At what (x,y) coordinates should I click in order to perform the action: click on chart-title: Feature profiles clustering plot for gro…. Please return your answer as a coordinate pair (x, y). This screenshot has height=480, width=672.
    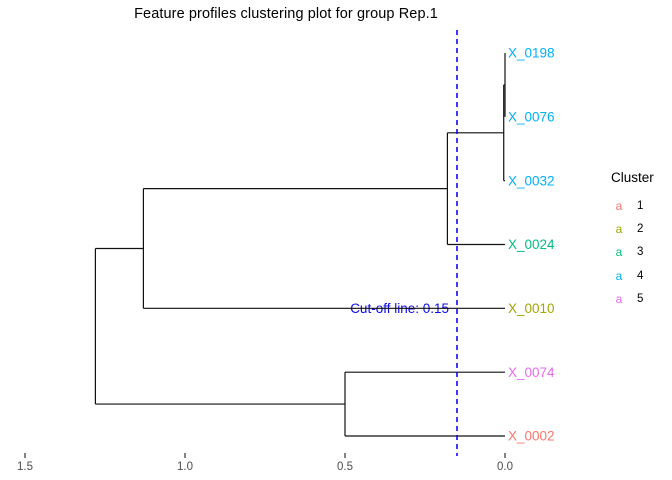
    Looking at the image, I should click on (286, 14).